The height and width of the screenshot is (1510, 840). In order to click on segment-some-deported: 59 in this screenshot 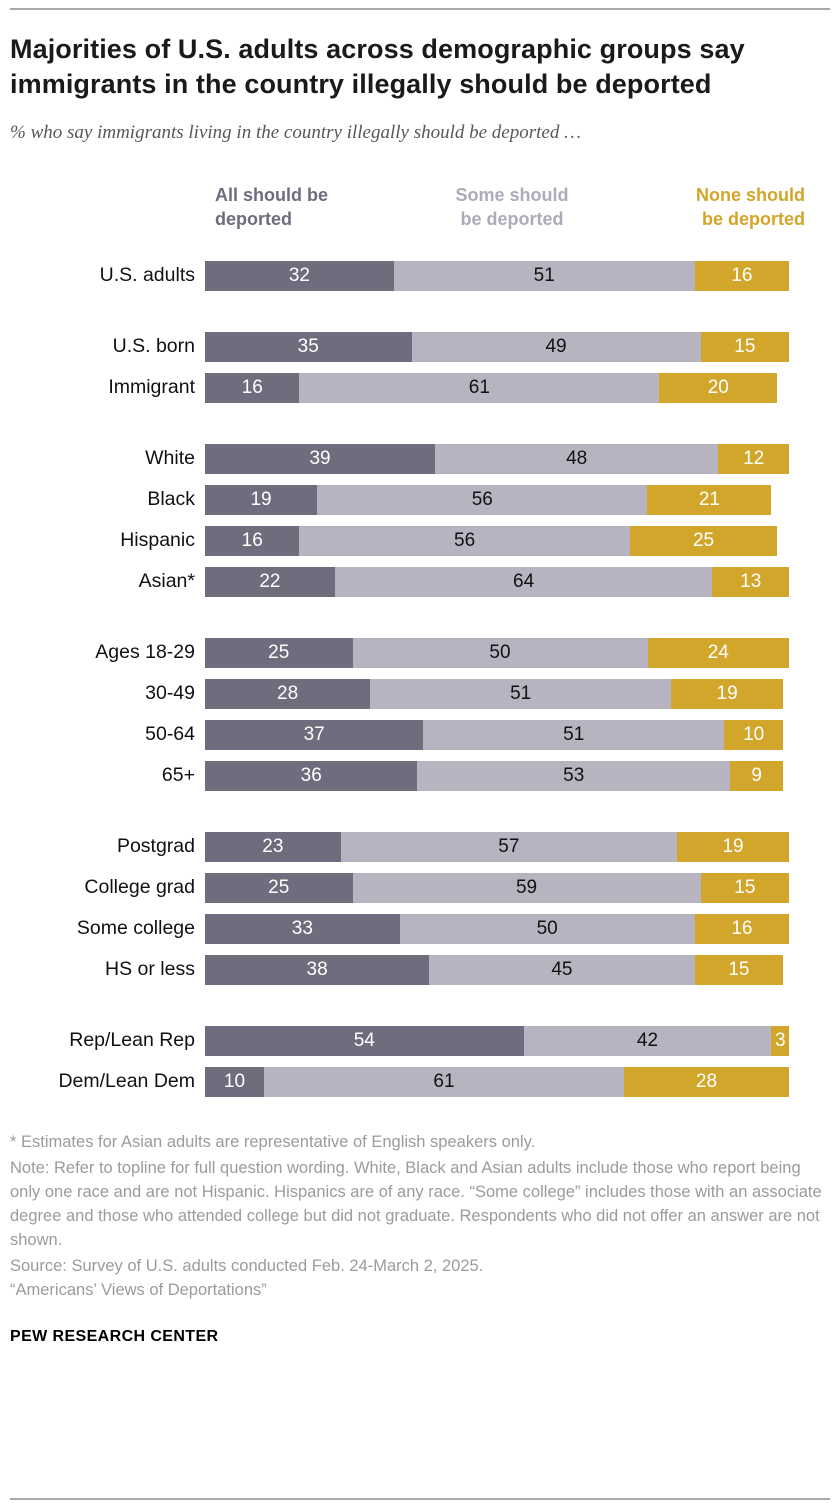, I will do `click(526, 887)`.